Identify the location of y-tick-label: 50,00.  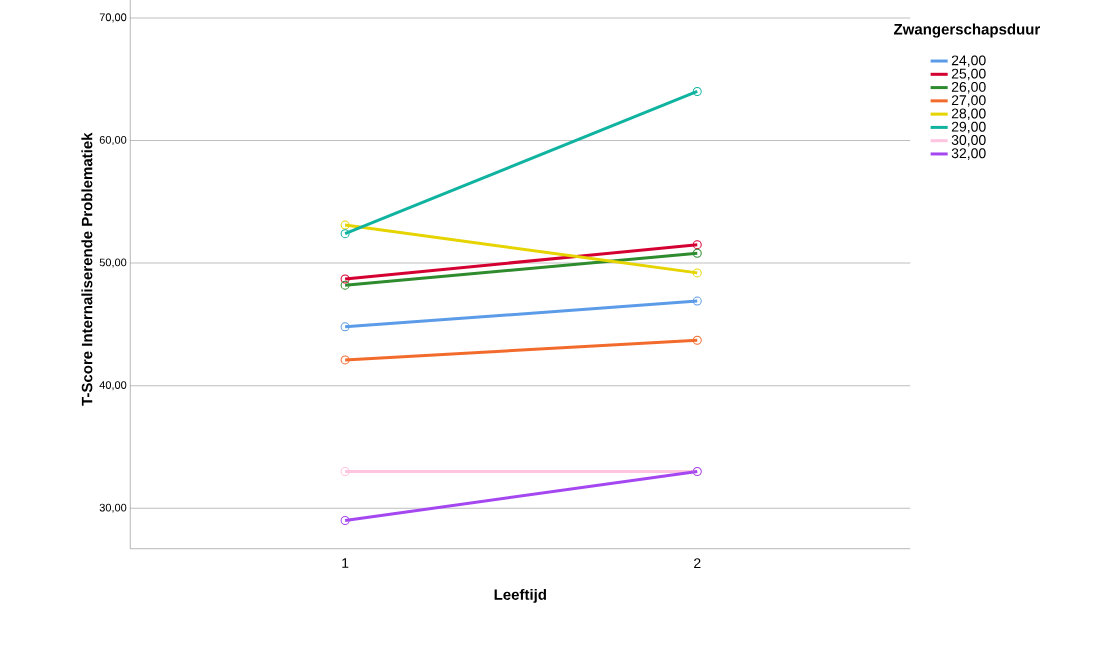
(113, 263).